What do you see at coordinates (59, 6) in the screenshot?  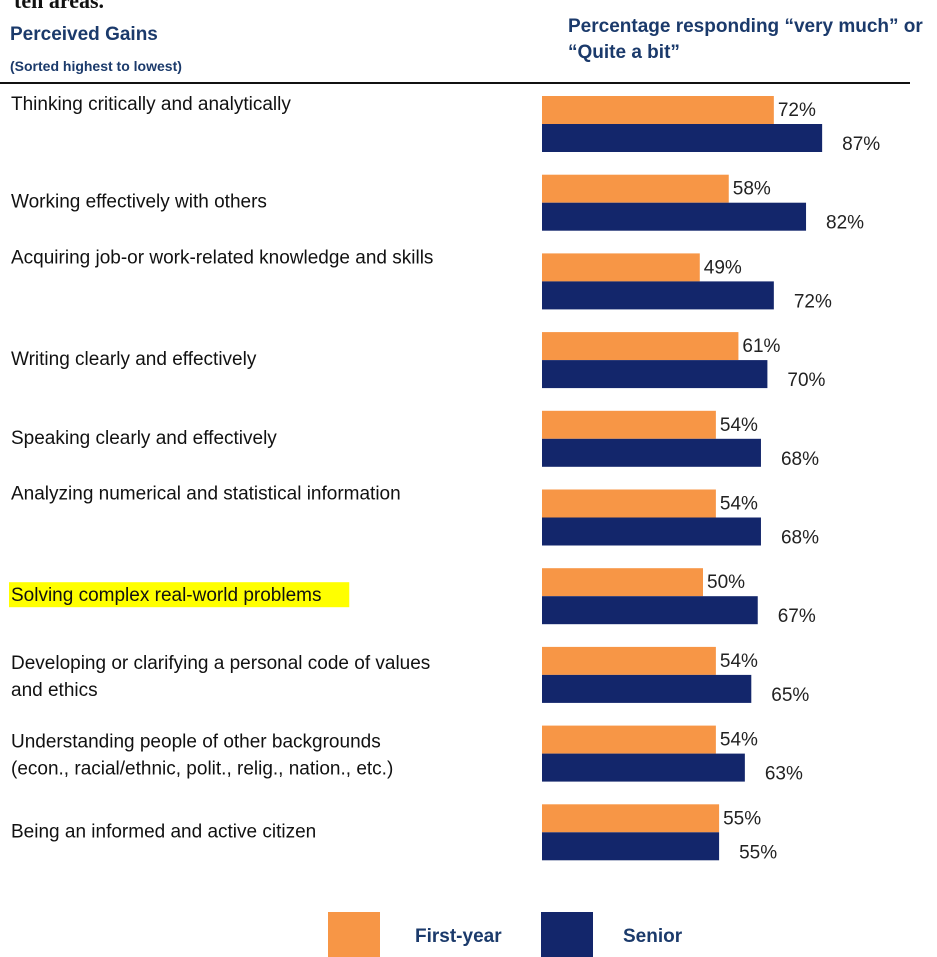 I see `cut-off-heading-fragment: ten areas.` at bounding box center [59, 6].